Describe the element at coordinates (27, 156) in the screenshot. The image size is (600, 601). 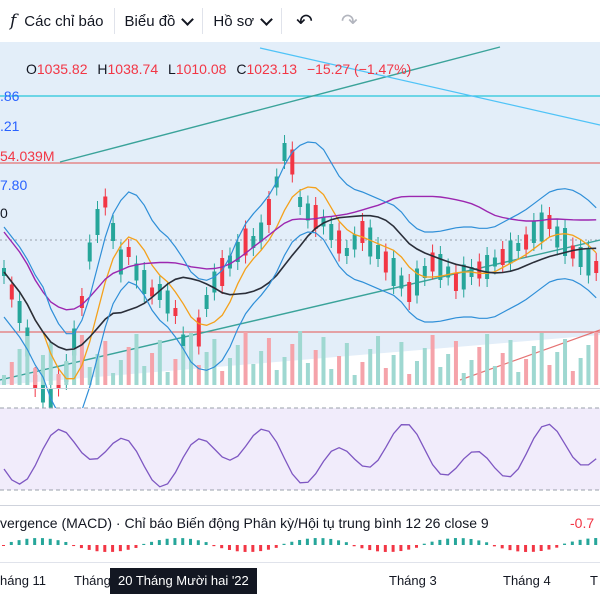
I see `axis-tag: 54.039M` at that location.